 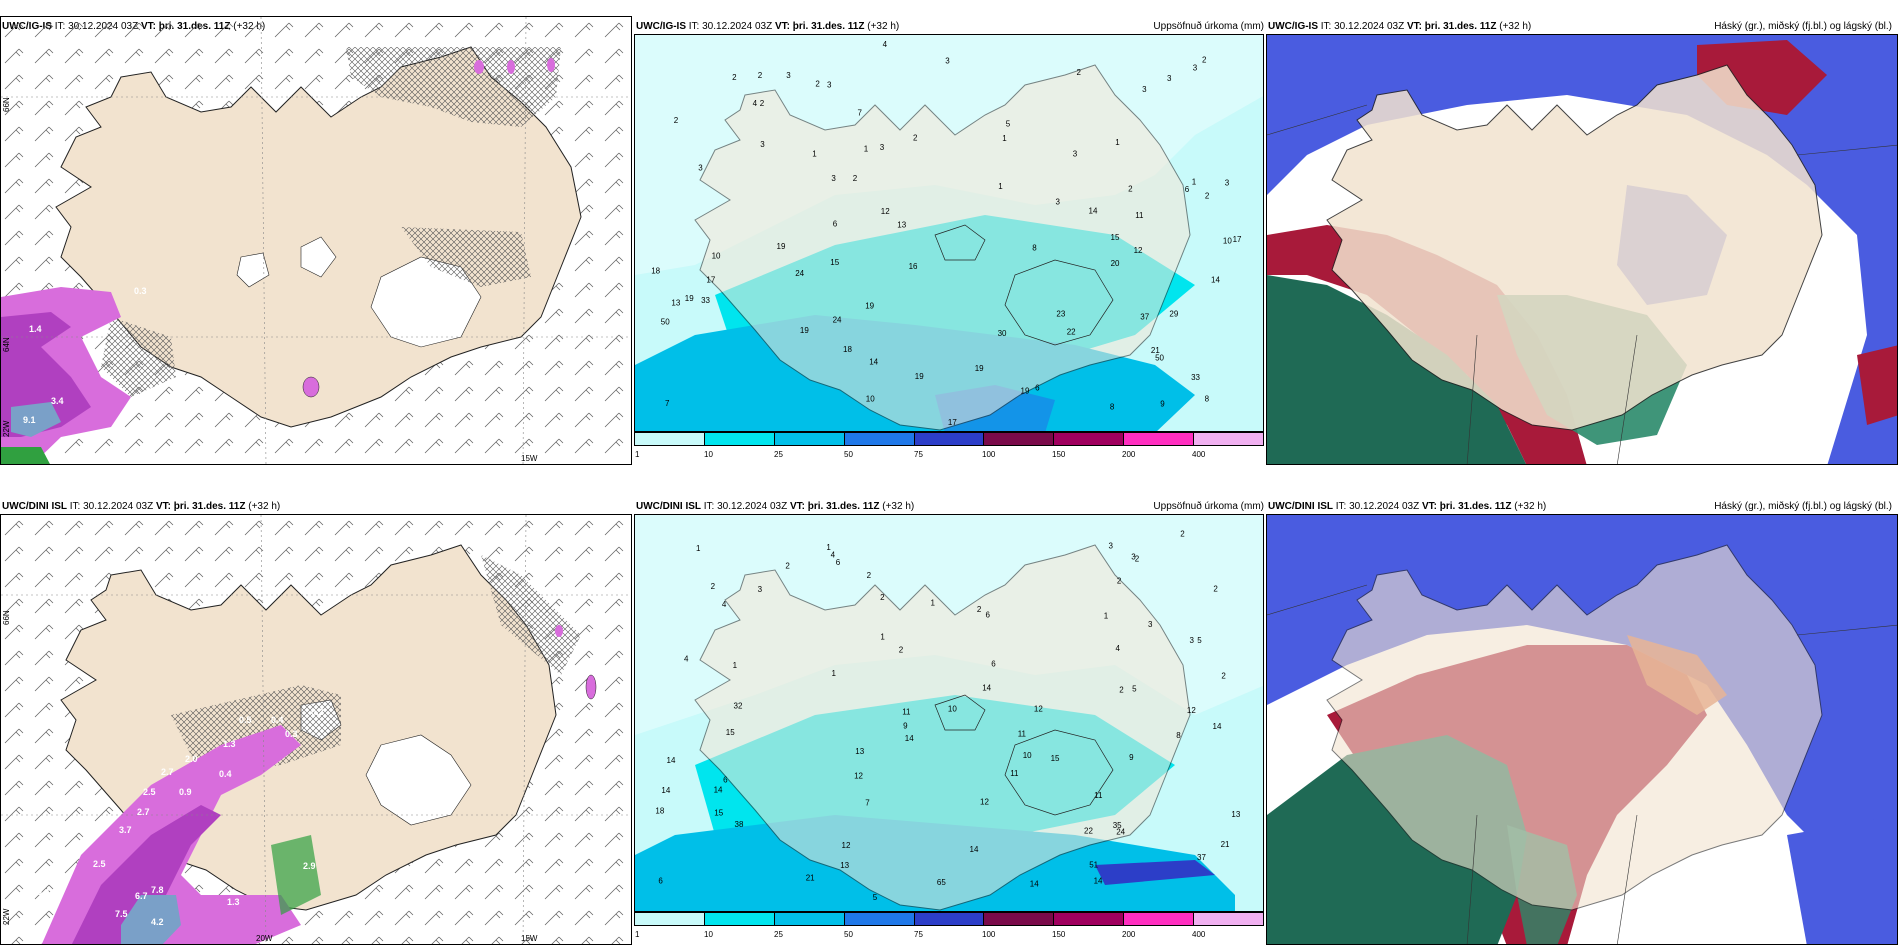 I want to click on precip-value: 37, so click(x=1144, y=317).